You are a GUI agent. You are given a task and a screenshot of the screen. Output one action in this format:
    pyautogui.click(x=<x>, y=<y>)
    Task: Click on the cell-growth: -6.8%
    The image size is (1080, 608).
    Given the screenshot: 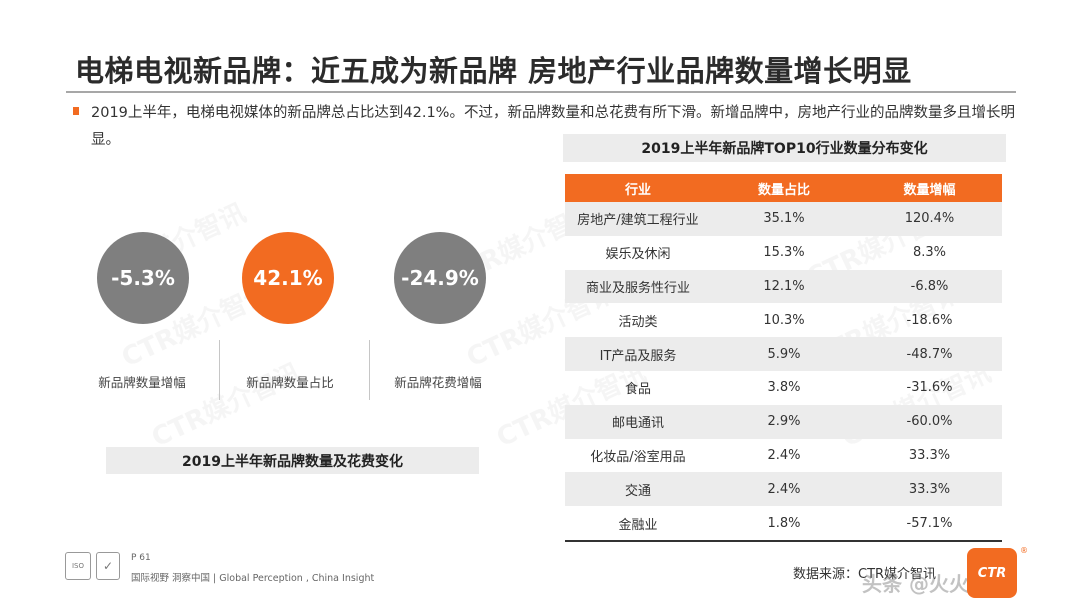 What is the action you would take?
    pyautogui.click(x=929, y=286)
    